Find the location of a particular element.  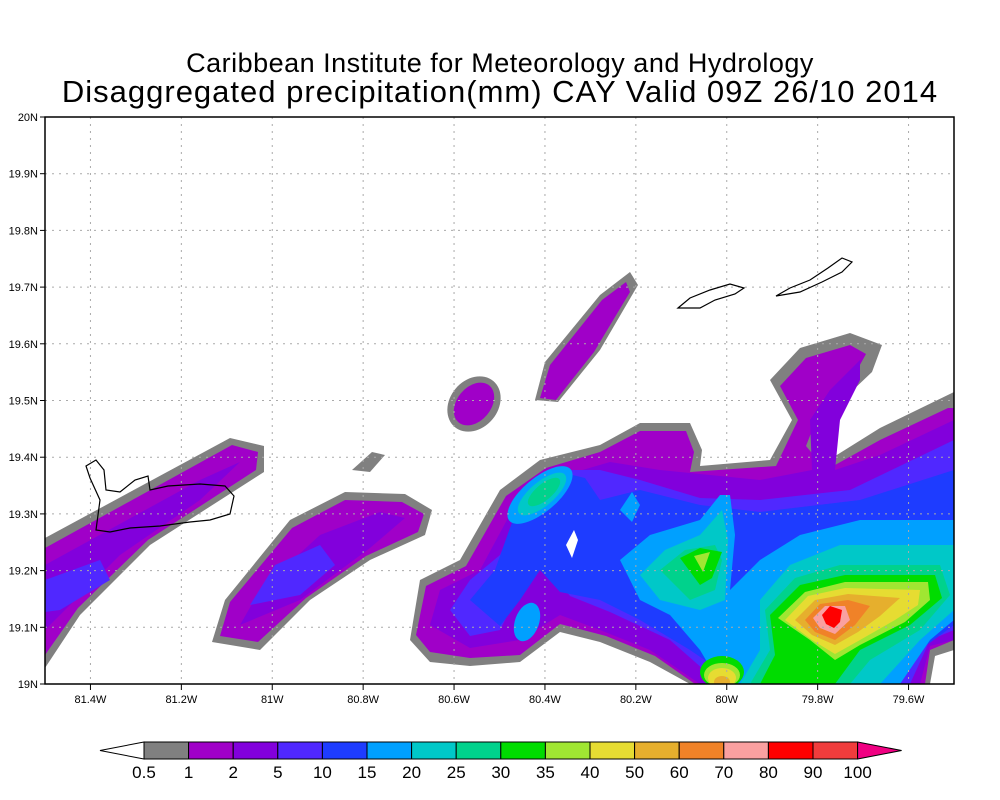

colorbar-label: 35 is located at coordinates (545, 772).